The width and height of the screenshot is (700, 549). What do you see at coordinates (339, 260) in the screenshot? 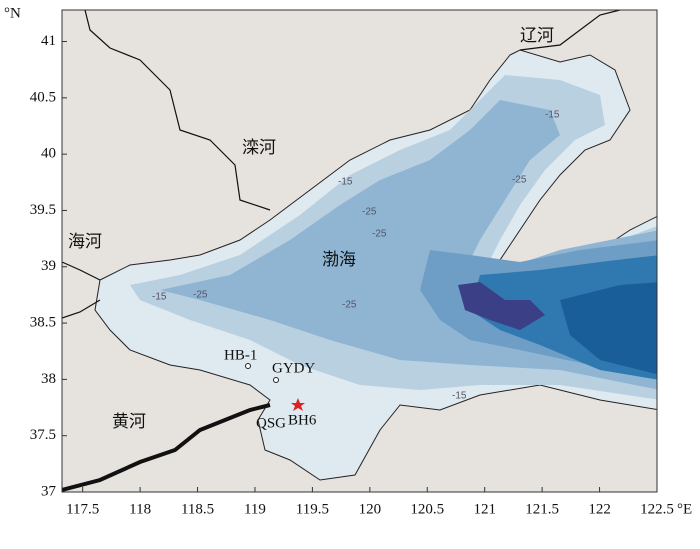
I see `sea-label: 渤海` at bounding box center [339, 260].